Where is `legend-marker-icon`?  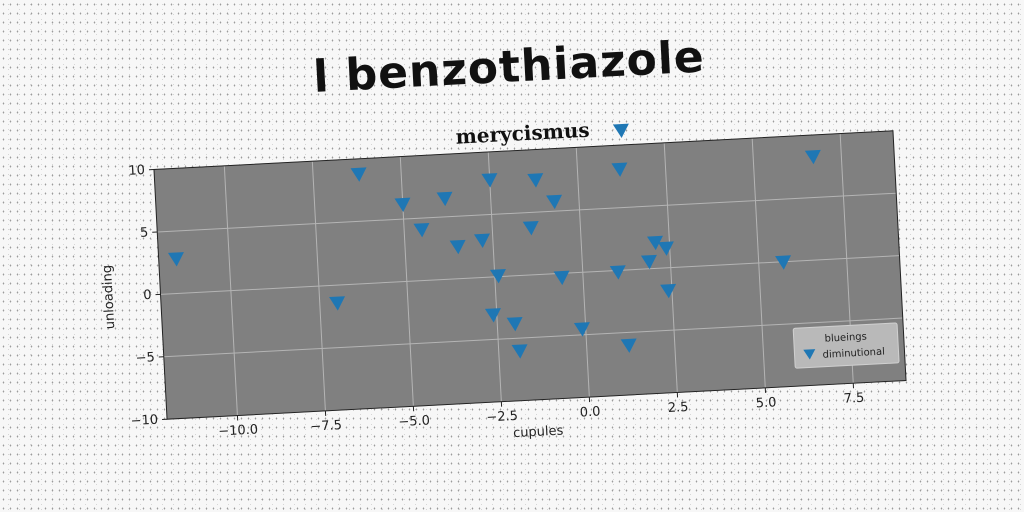
legend-marker-icon is located at coordinates (809, 354).